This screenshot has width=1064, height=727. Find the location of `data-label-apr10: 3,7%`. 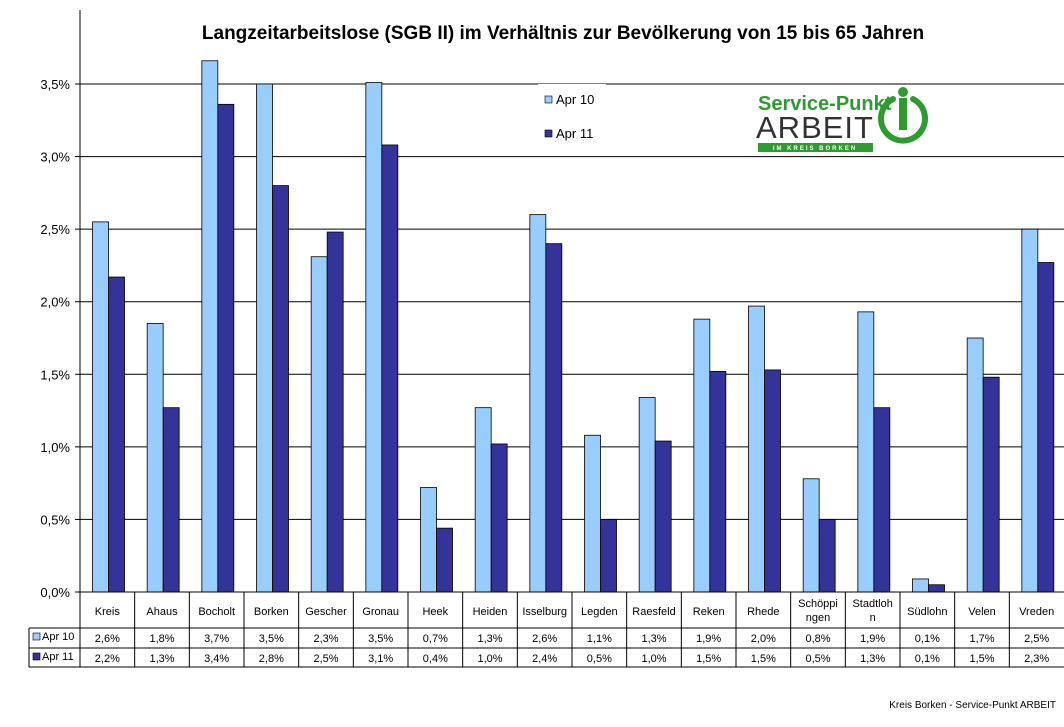

data-label-apr10: 3,7% is located at coordinates (216, 639).